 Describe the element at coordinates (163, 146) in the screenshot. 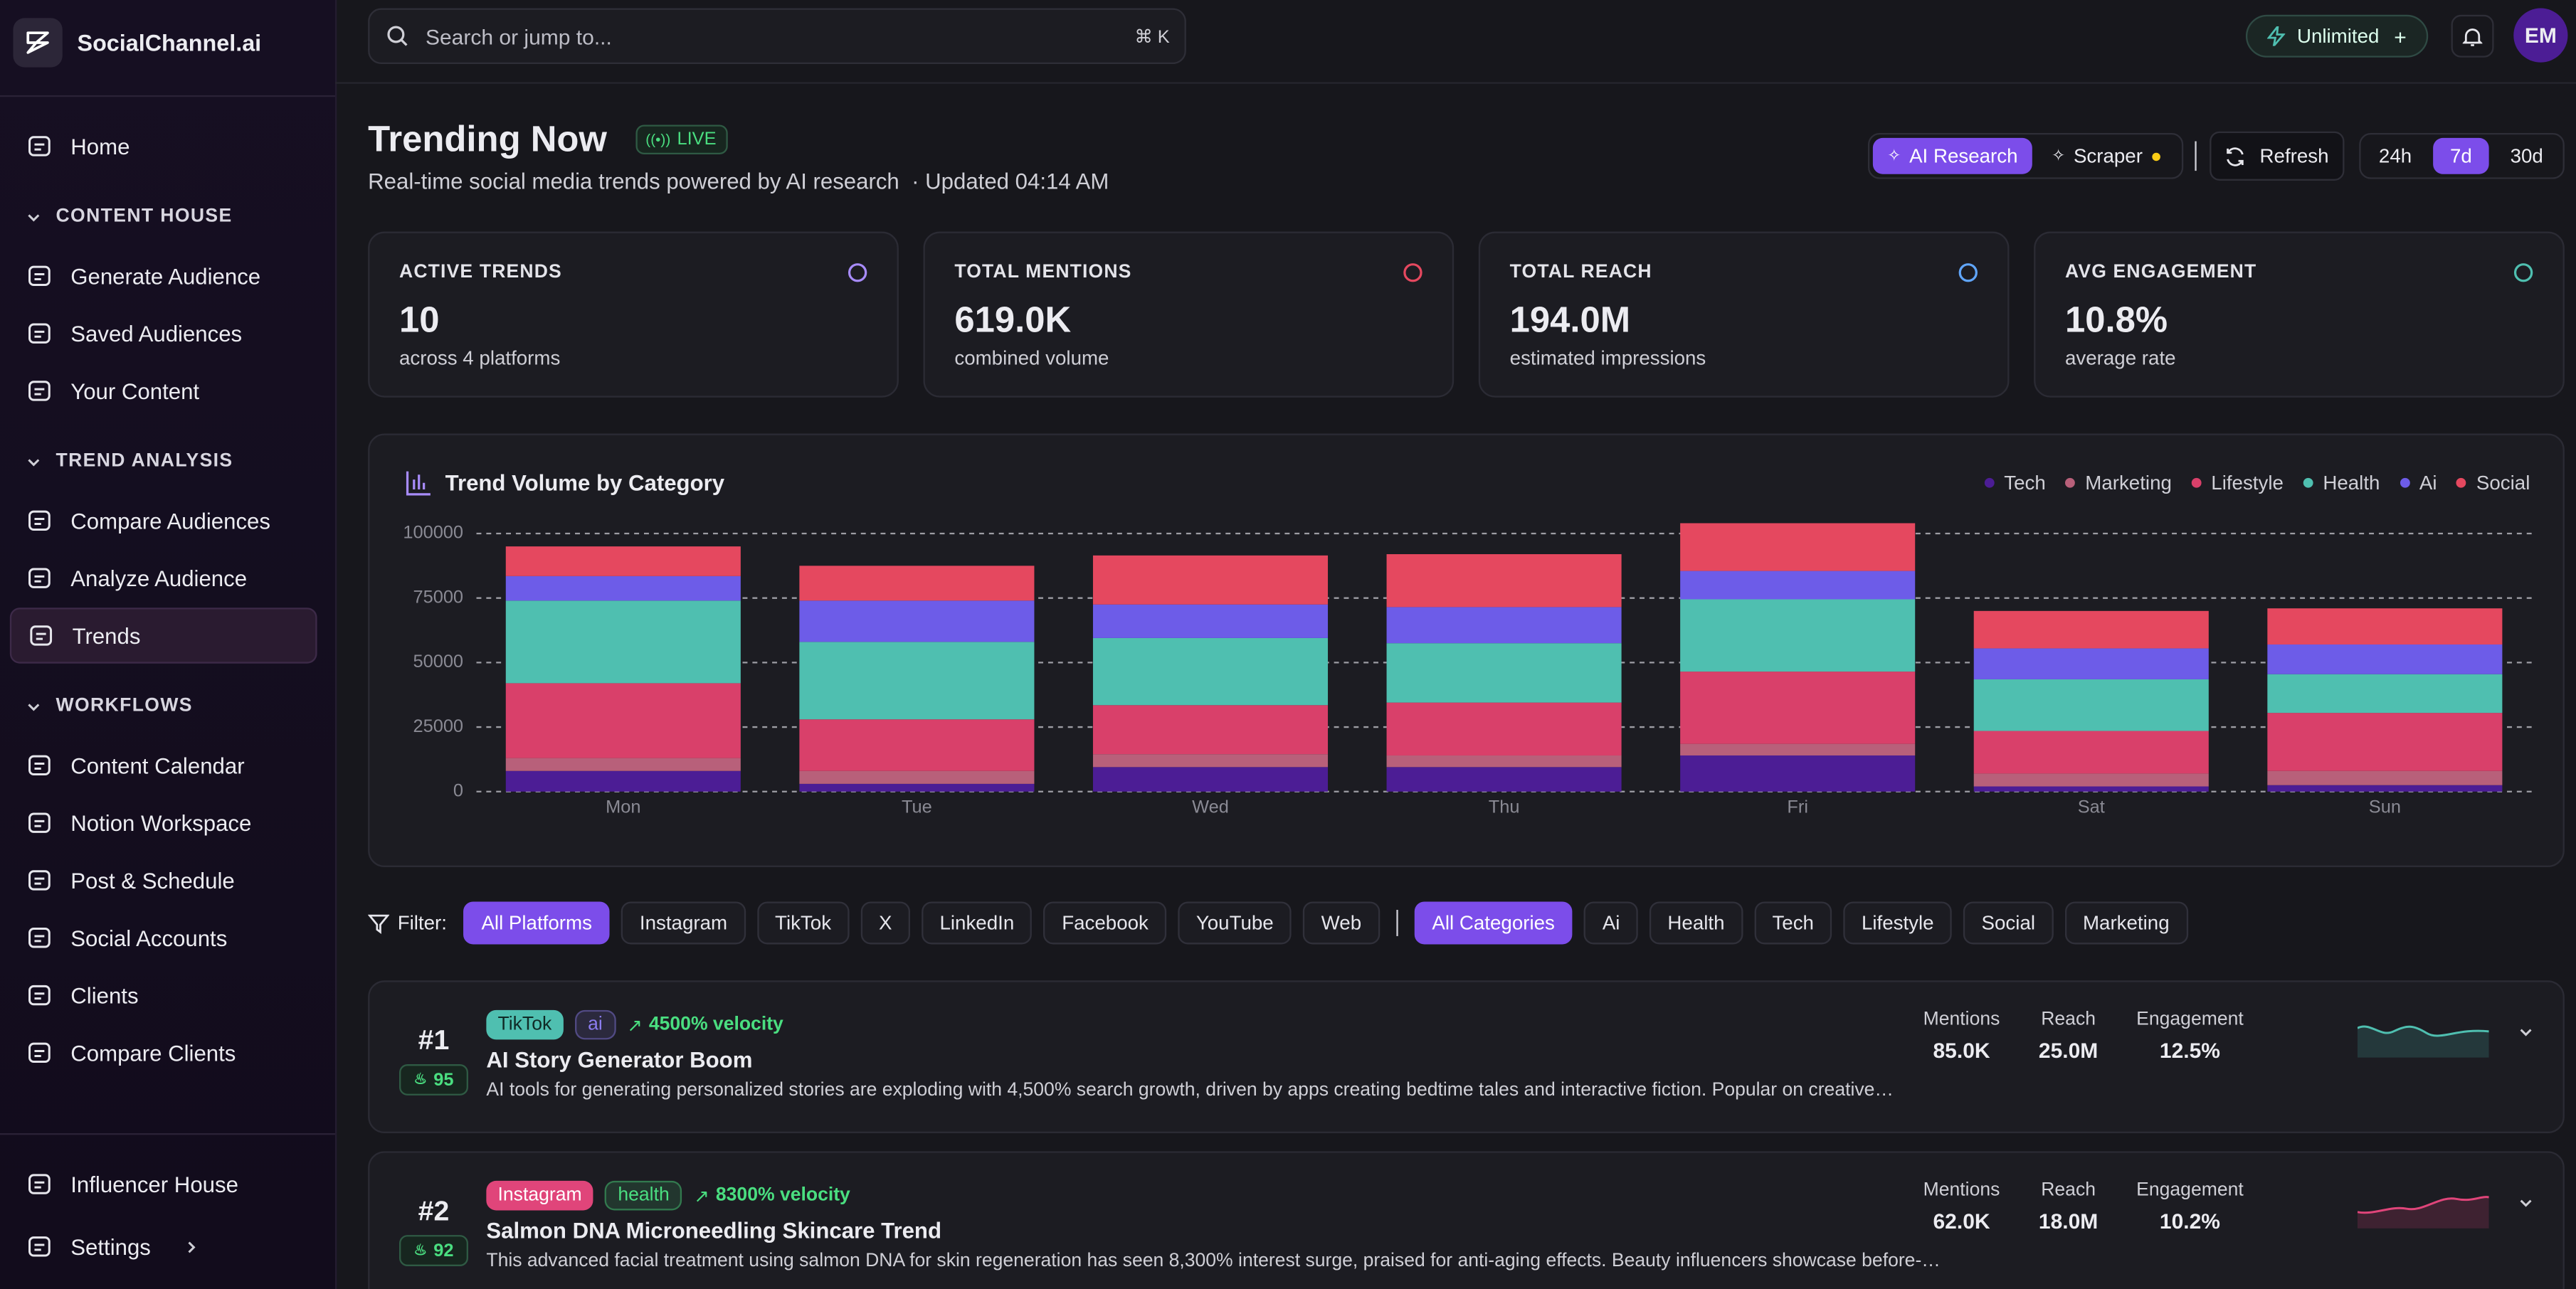

I see `nav-item: Home` at that location.